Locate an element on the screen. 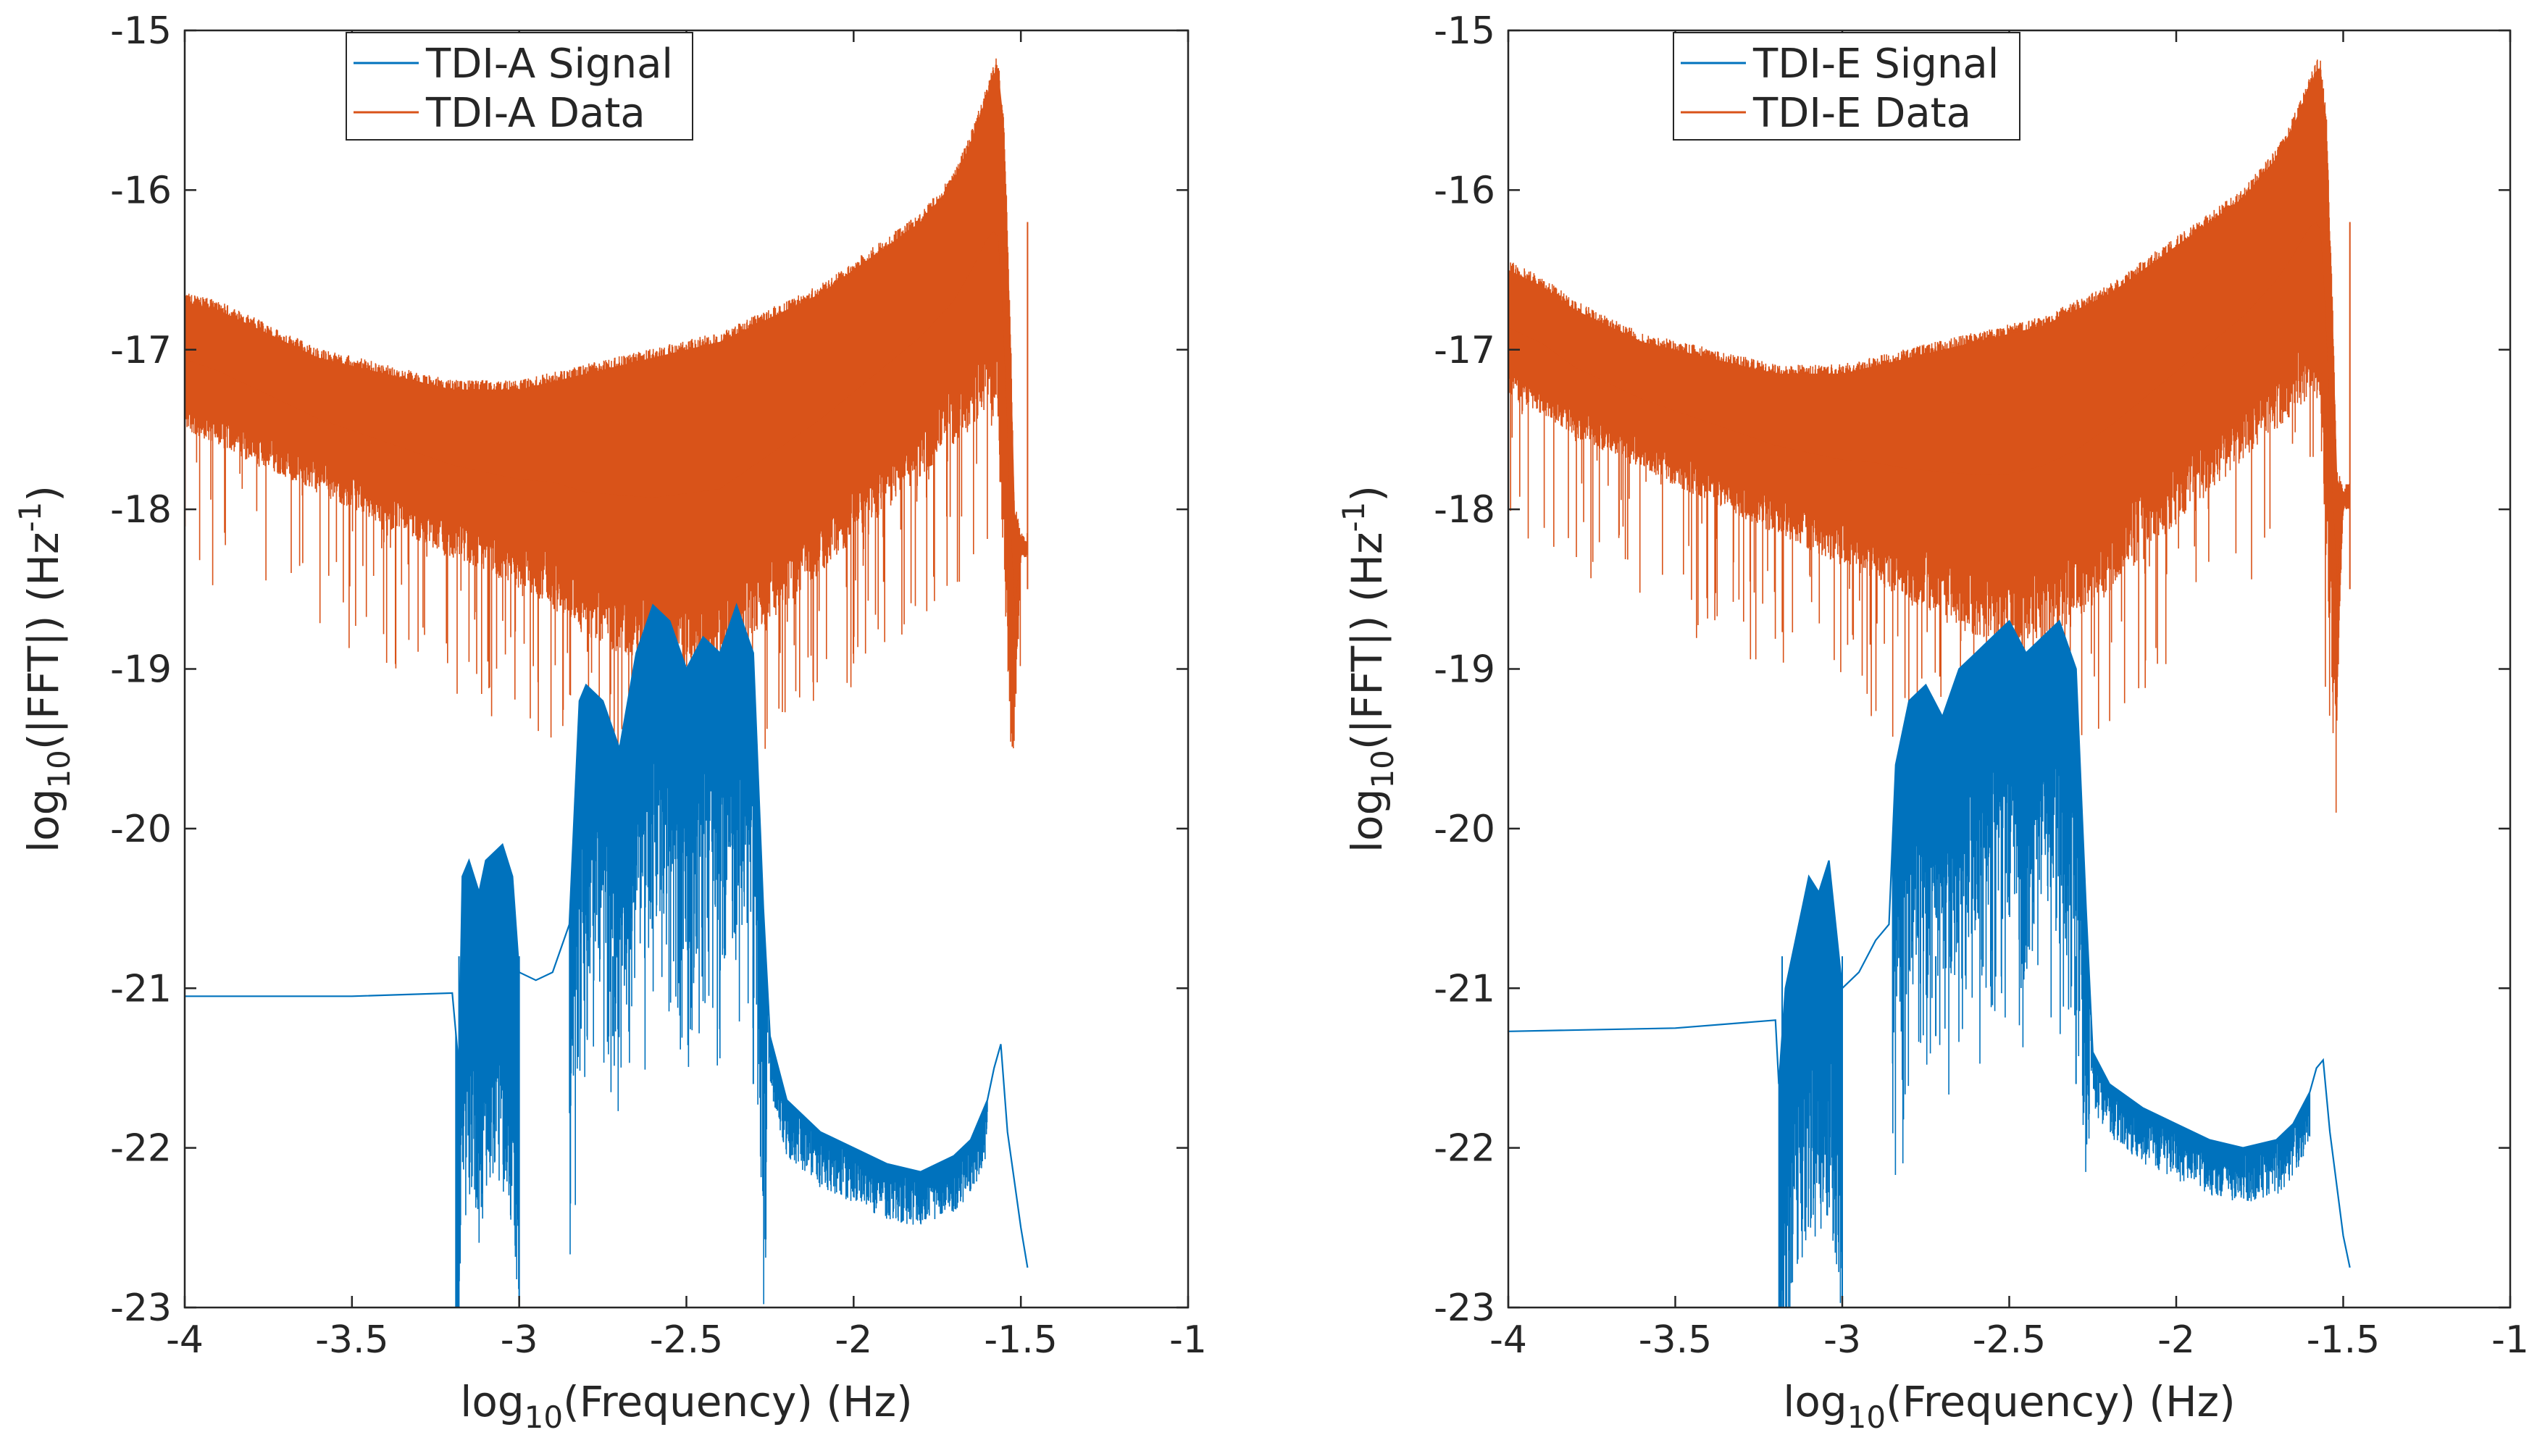  series-tdi-signal-line is located at coordinates (1929, 943).